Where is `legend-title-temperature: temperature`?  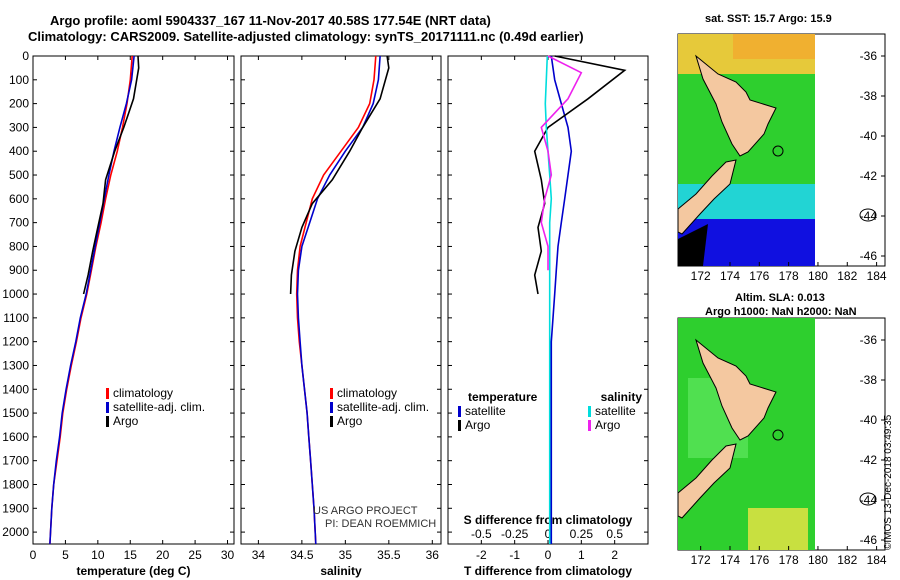
legend-title-temperature: temperature is located at coordinates (503, 397).